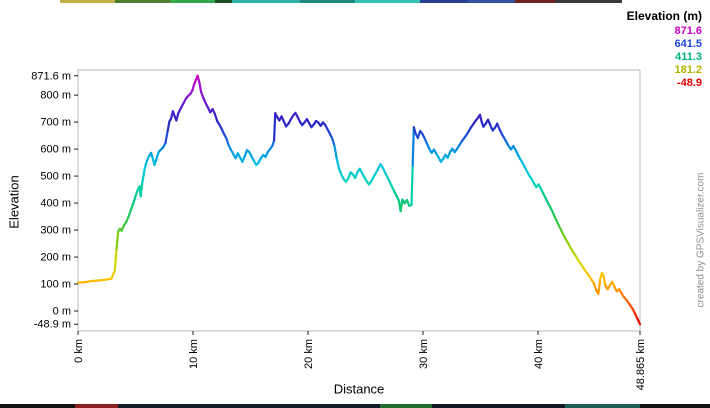 The height and width of the screenshot is (408, 710). I want to click on y-tick-label: 600 m, so click(55, 150).